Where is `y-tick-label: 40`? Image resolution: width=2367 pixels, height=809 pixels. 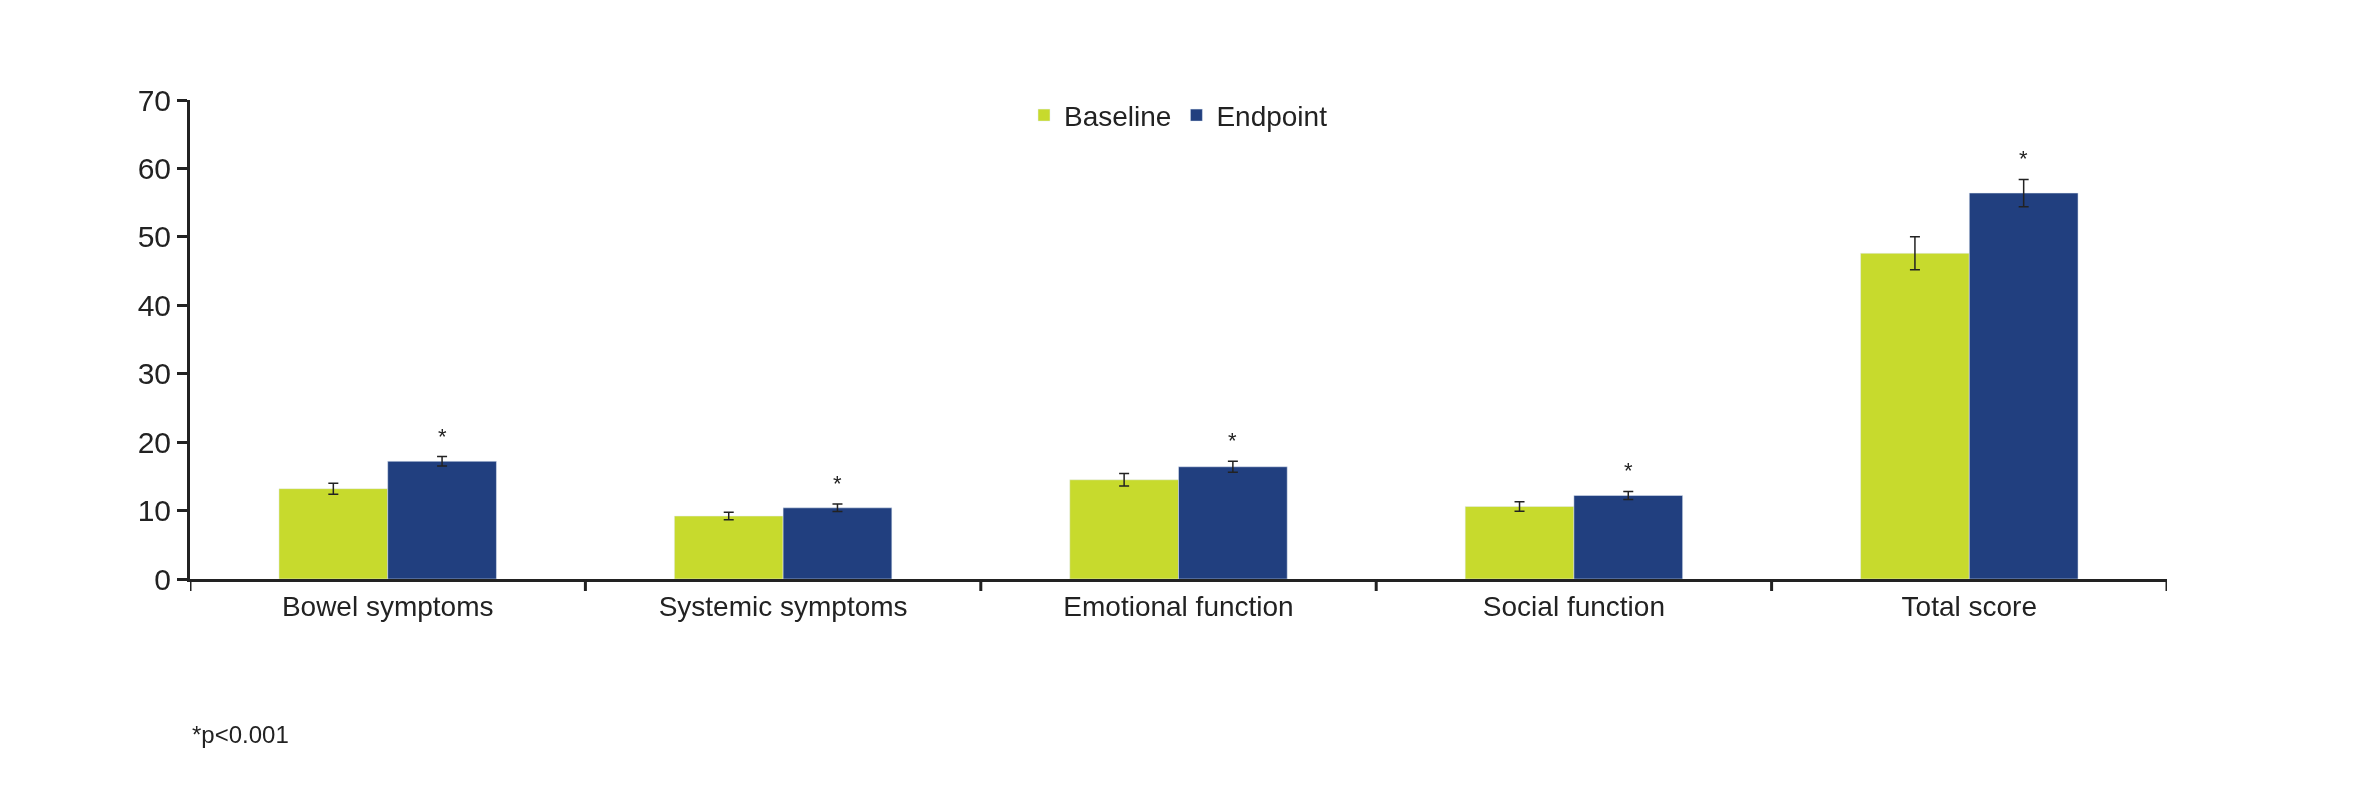 y-tick-label: 40 is located at coordinates (154, 305).